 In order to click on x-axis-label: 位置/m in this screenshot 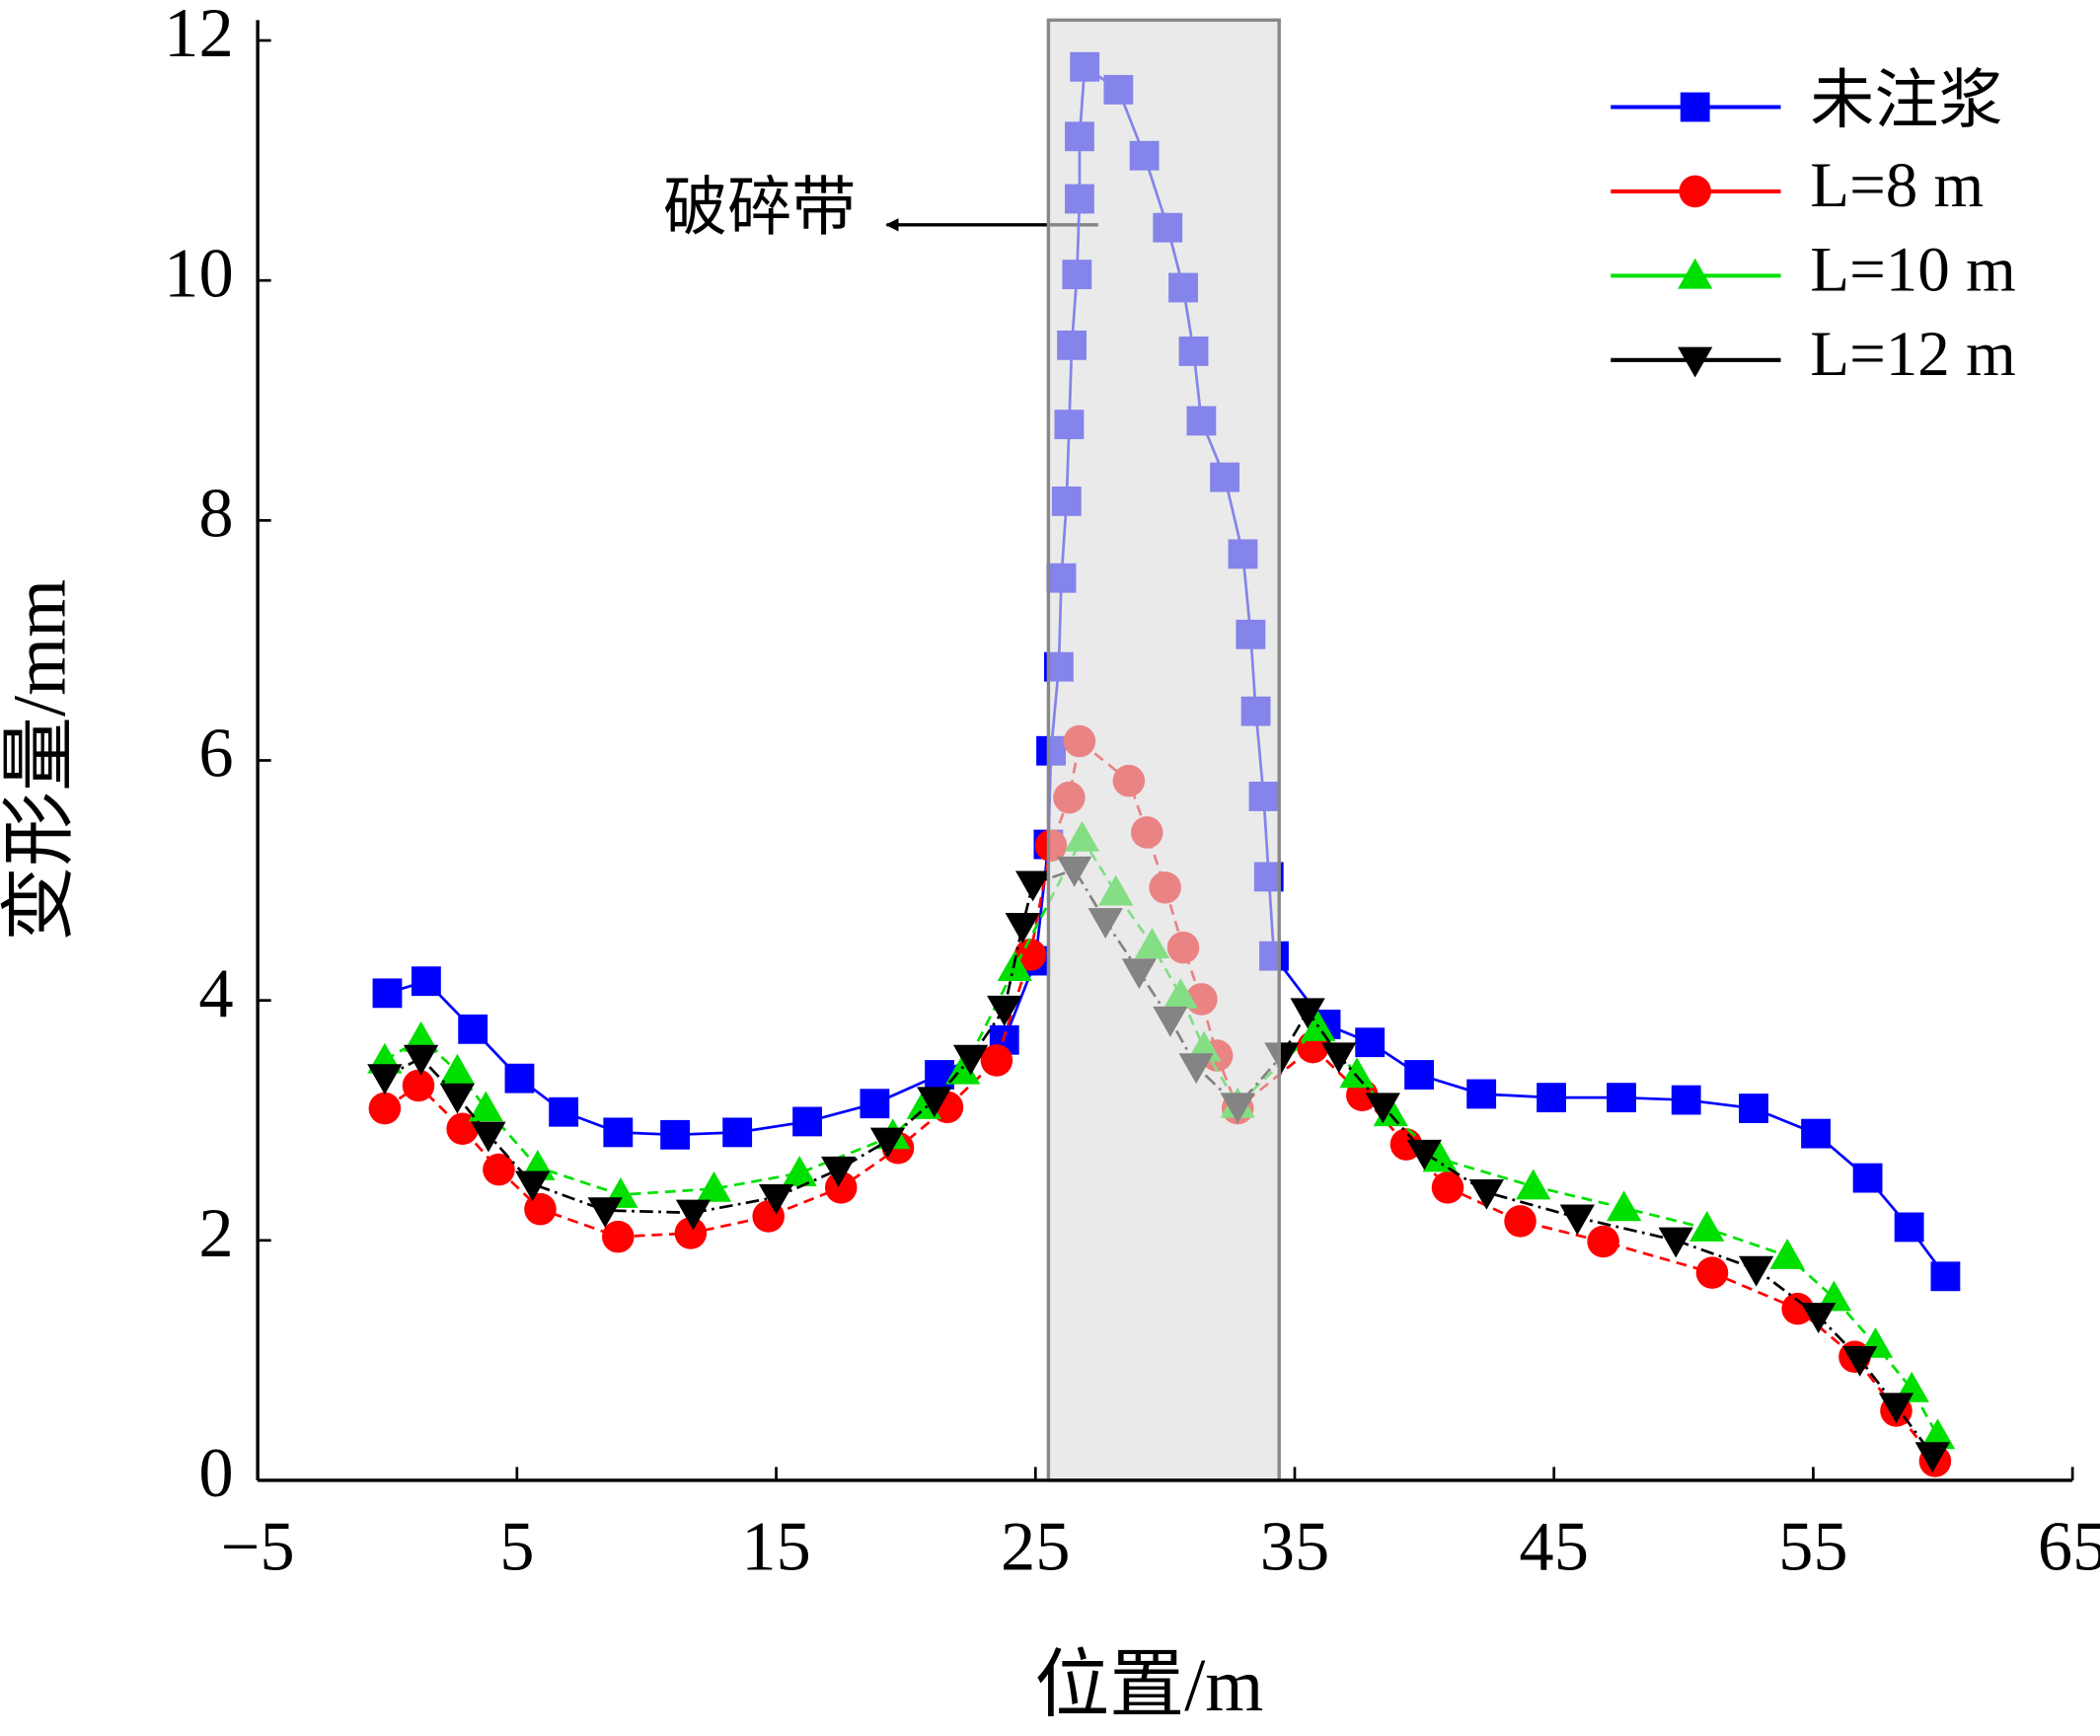, I will do `click(1149, 1685)`.